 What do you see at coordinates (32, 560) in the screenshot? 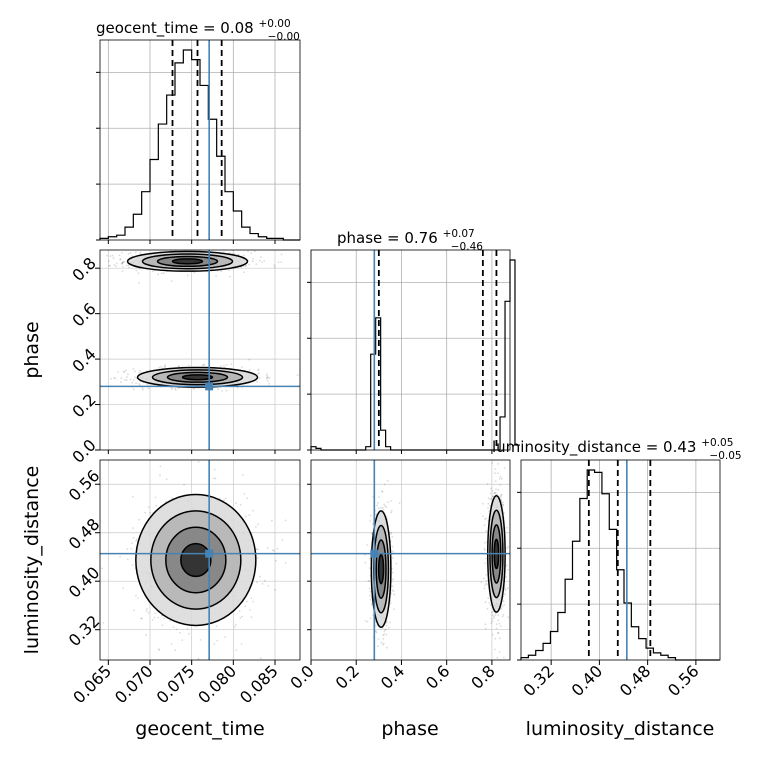
I see `ylabel-luminosity-distance: luminosity_distance` at bounding box center [32, 560].